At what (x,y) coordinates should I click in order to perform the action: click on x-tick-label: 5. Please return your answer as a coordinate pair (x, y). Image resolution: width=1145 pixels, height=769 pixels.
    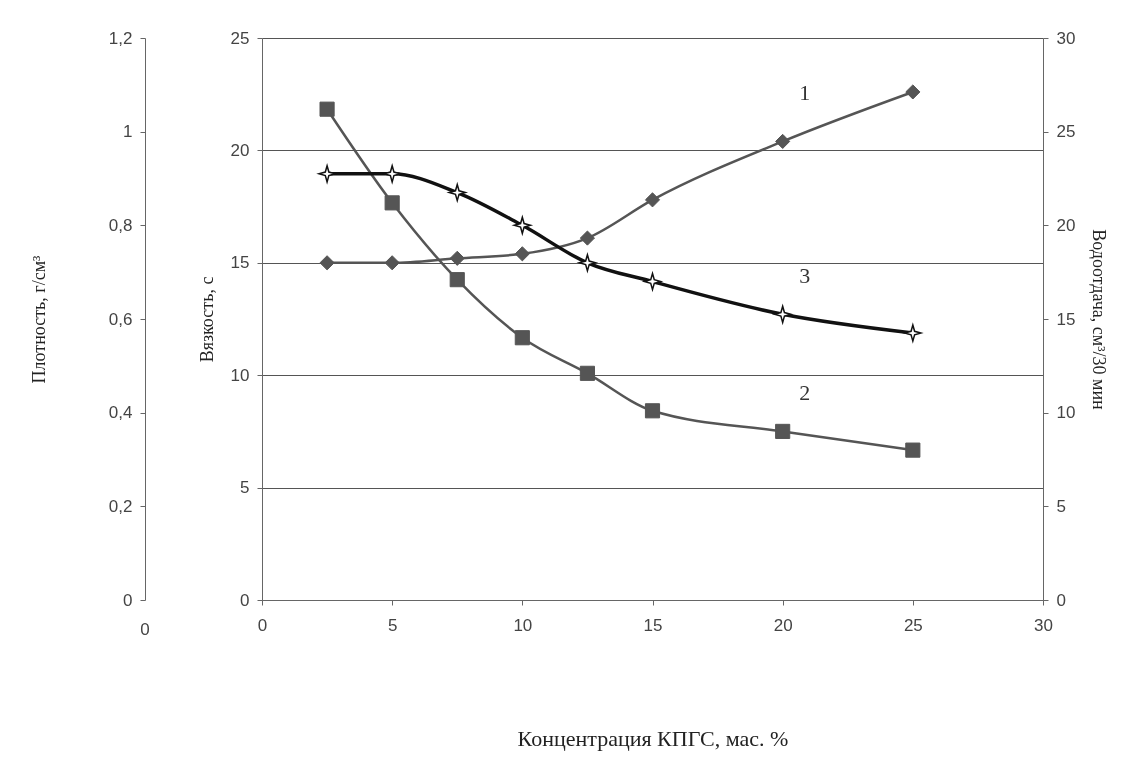
    Looking at the image, I should click on (392, 625).